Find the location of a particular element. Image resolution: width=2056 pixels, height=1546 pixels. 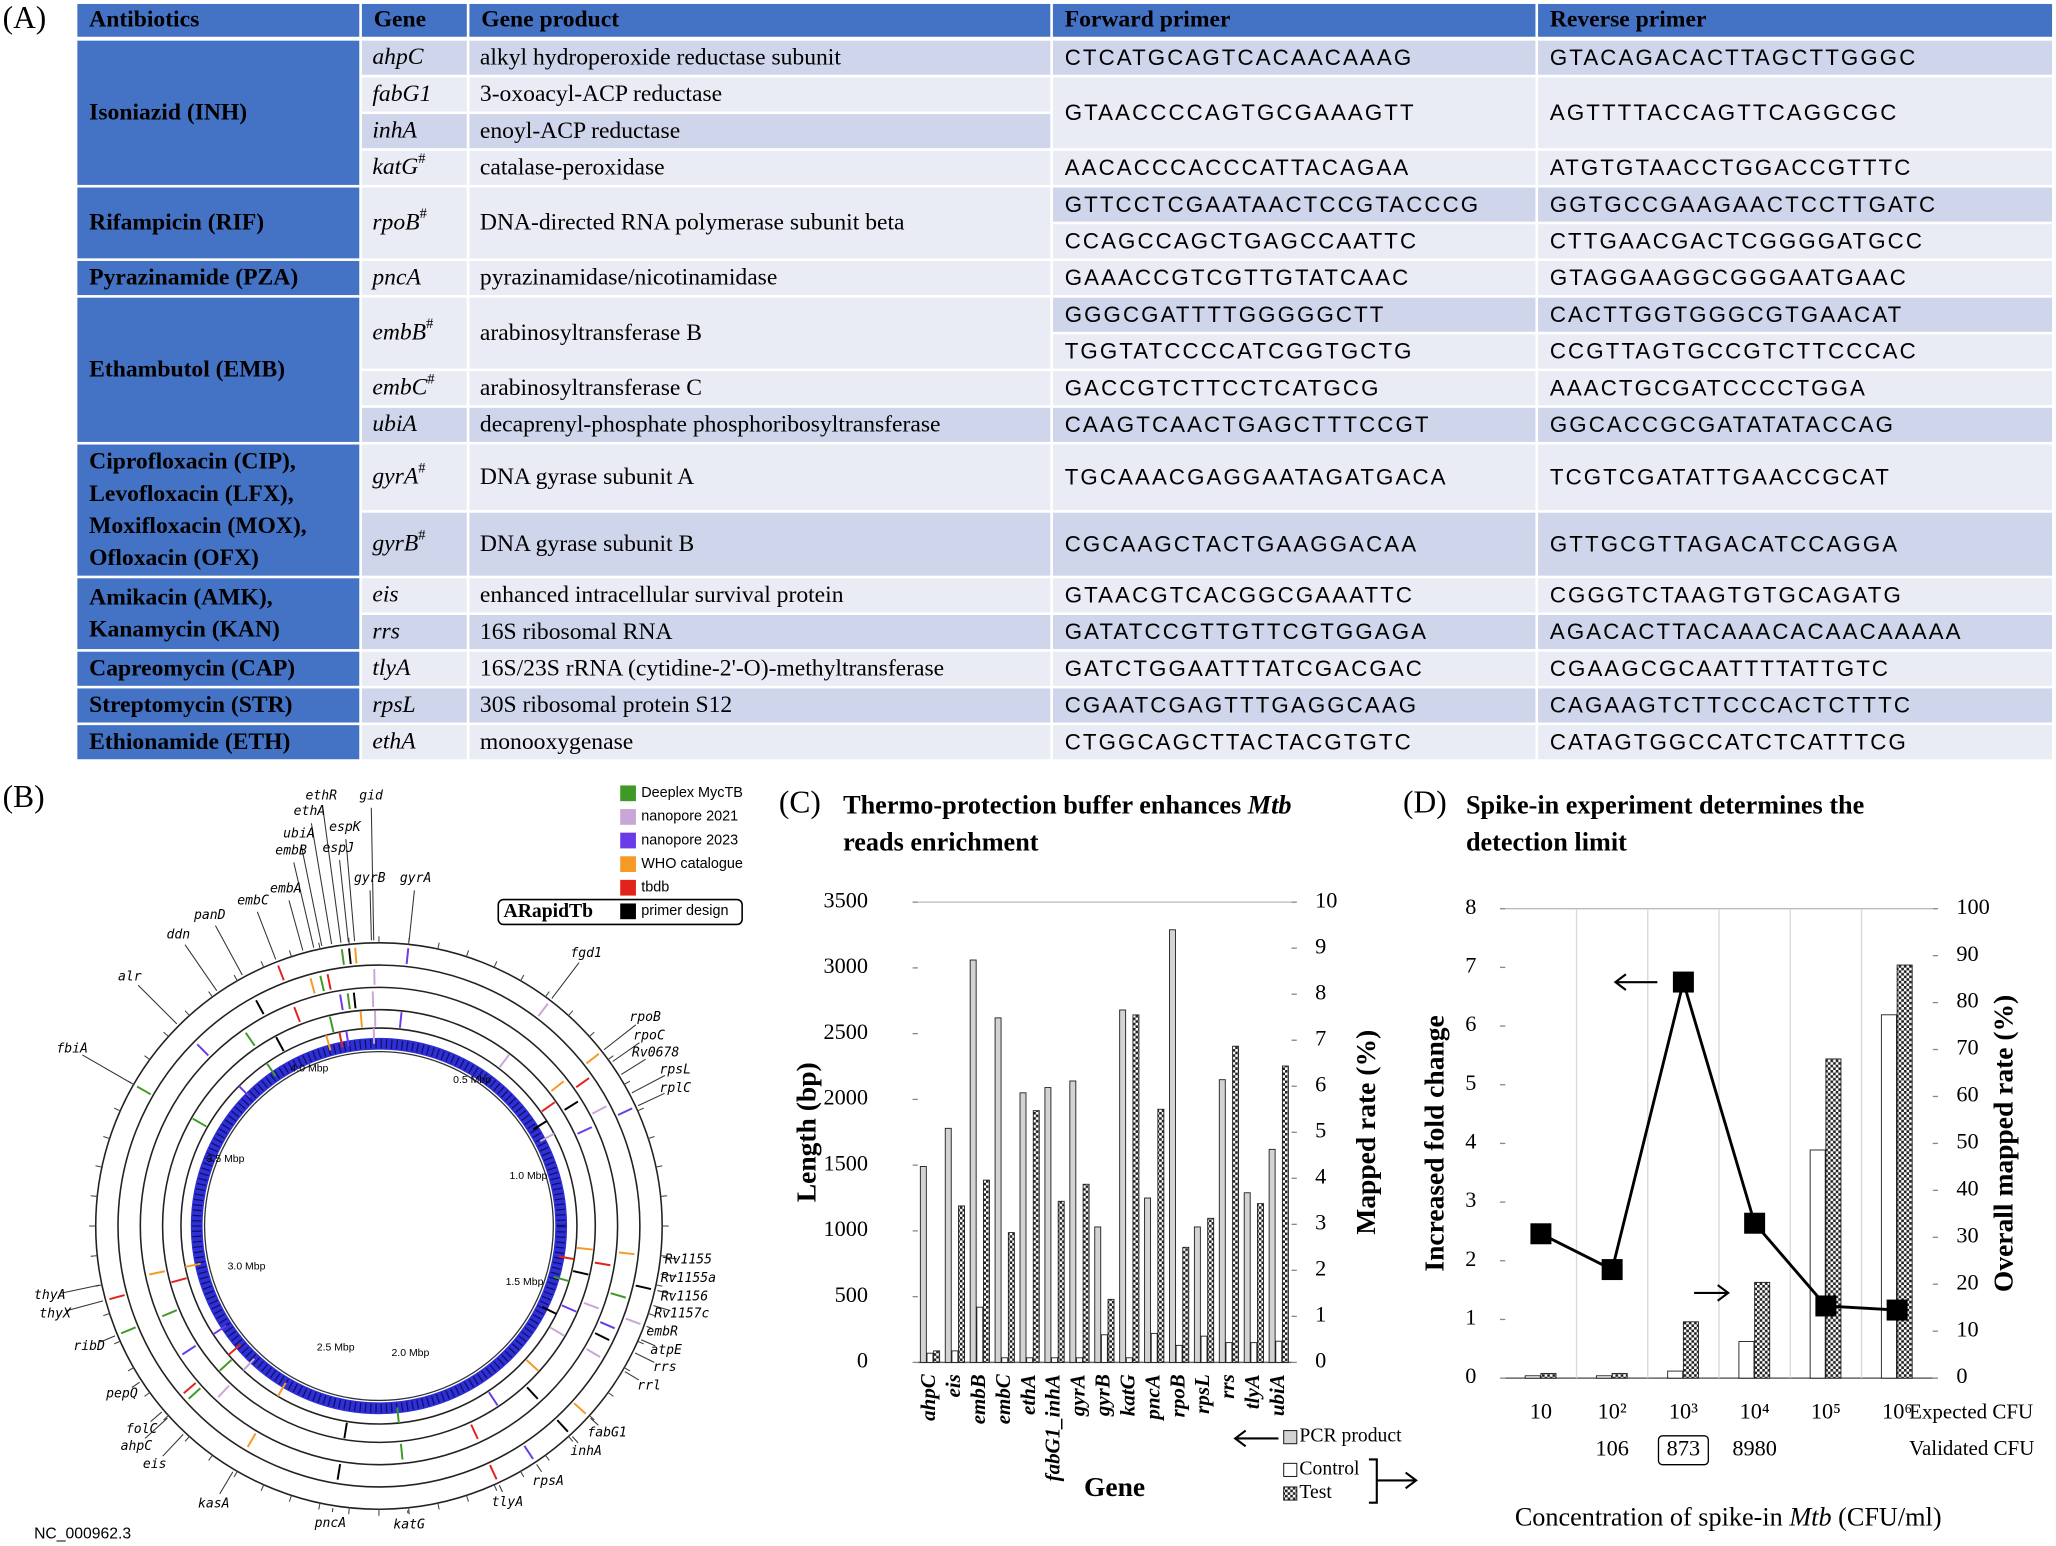

primer-text: TGCAAACGAGGAATAGATGACA is located at coordinates (1256, 477).